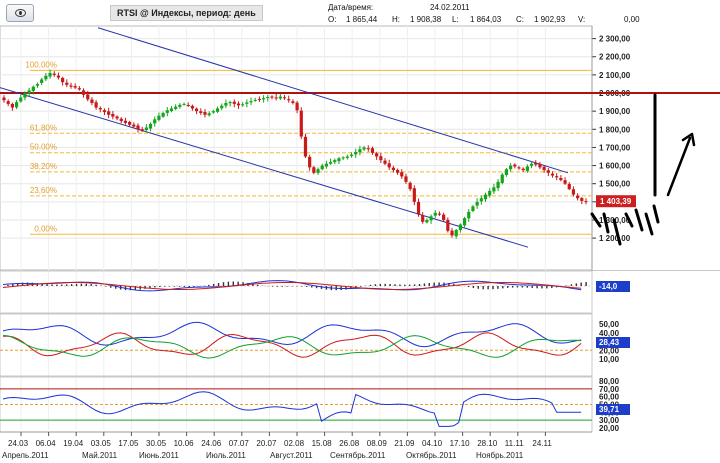 The width and height of the screenshot is (720, 463). I want to click on last-price-badge, so click(616, 201).